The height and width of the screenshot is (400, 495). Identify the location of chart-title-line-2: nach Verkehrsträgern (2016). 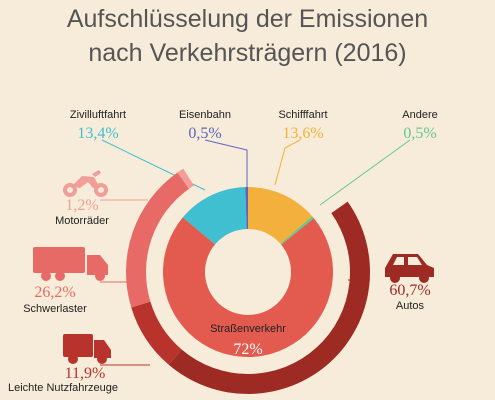
(247, 53).